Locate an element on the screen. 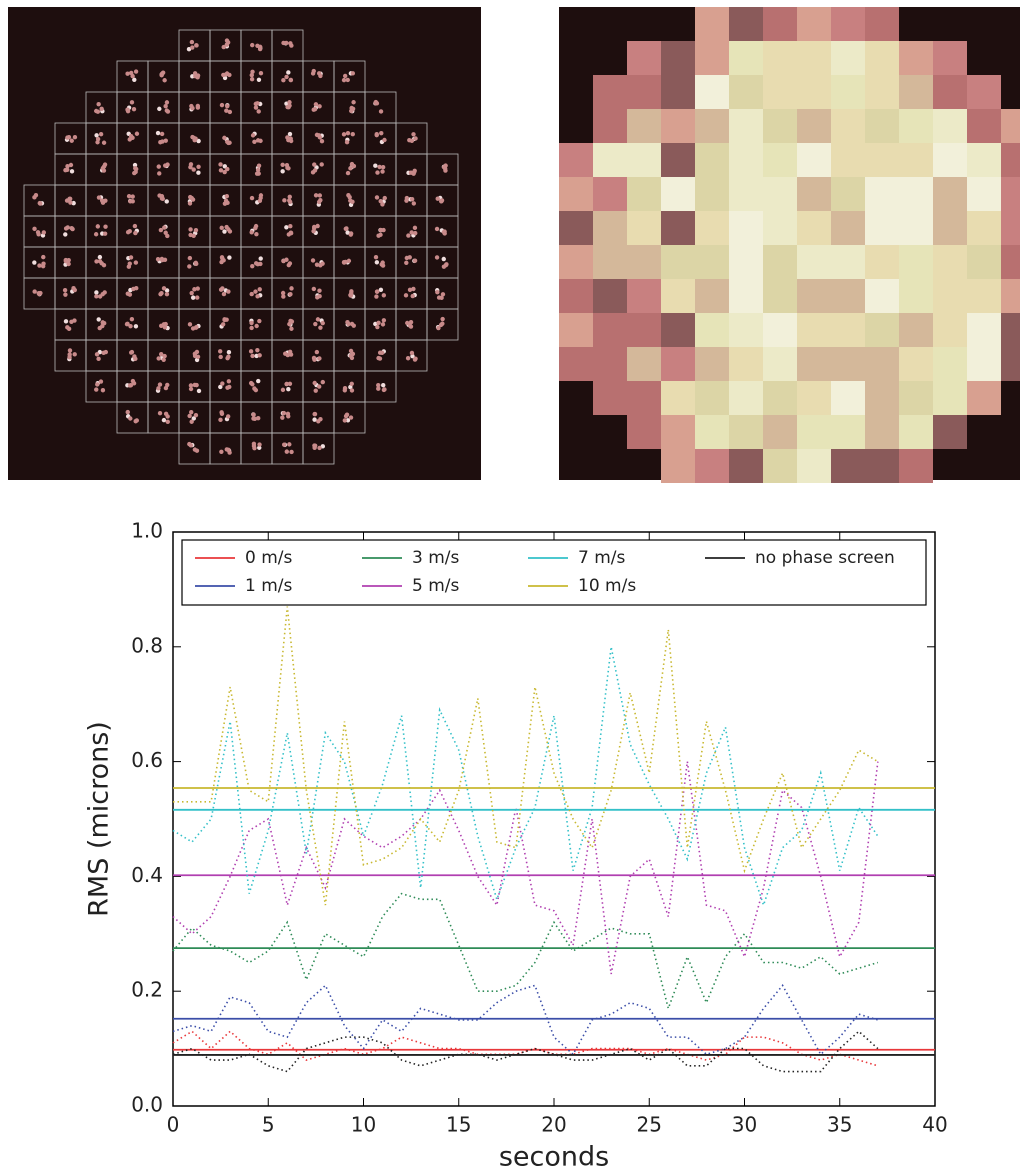  y-tick-label: 0.2 is located at coordinates (147, 990).